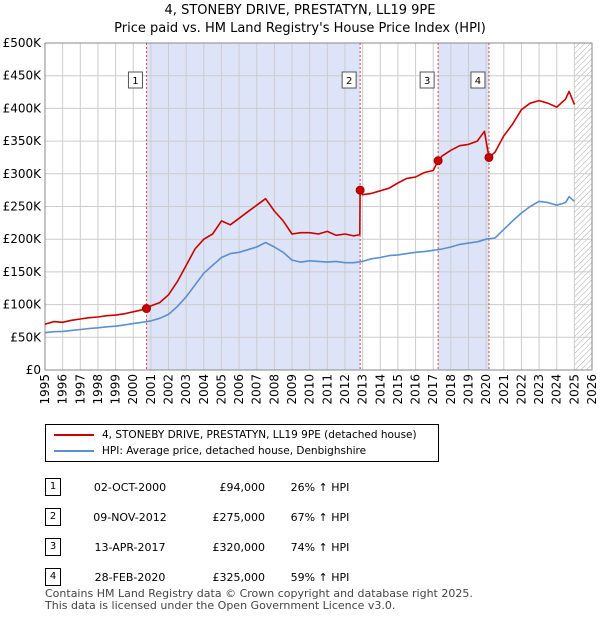 The width and height of the screenshot is (600, 620). I want to click on sale-date: 13-APR-2017, so click(130, 547).